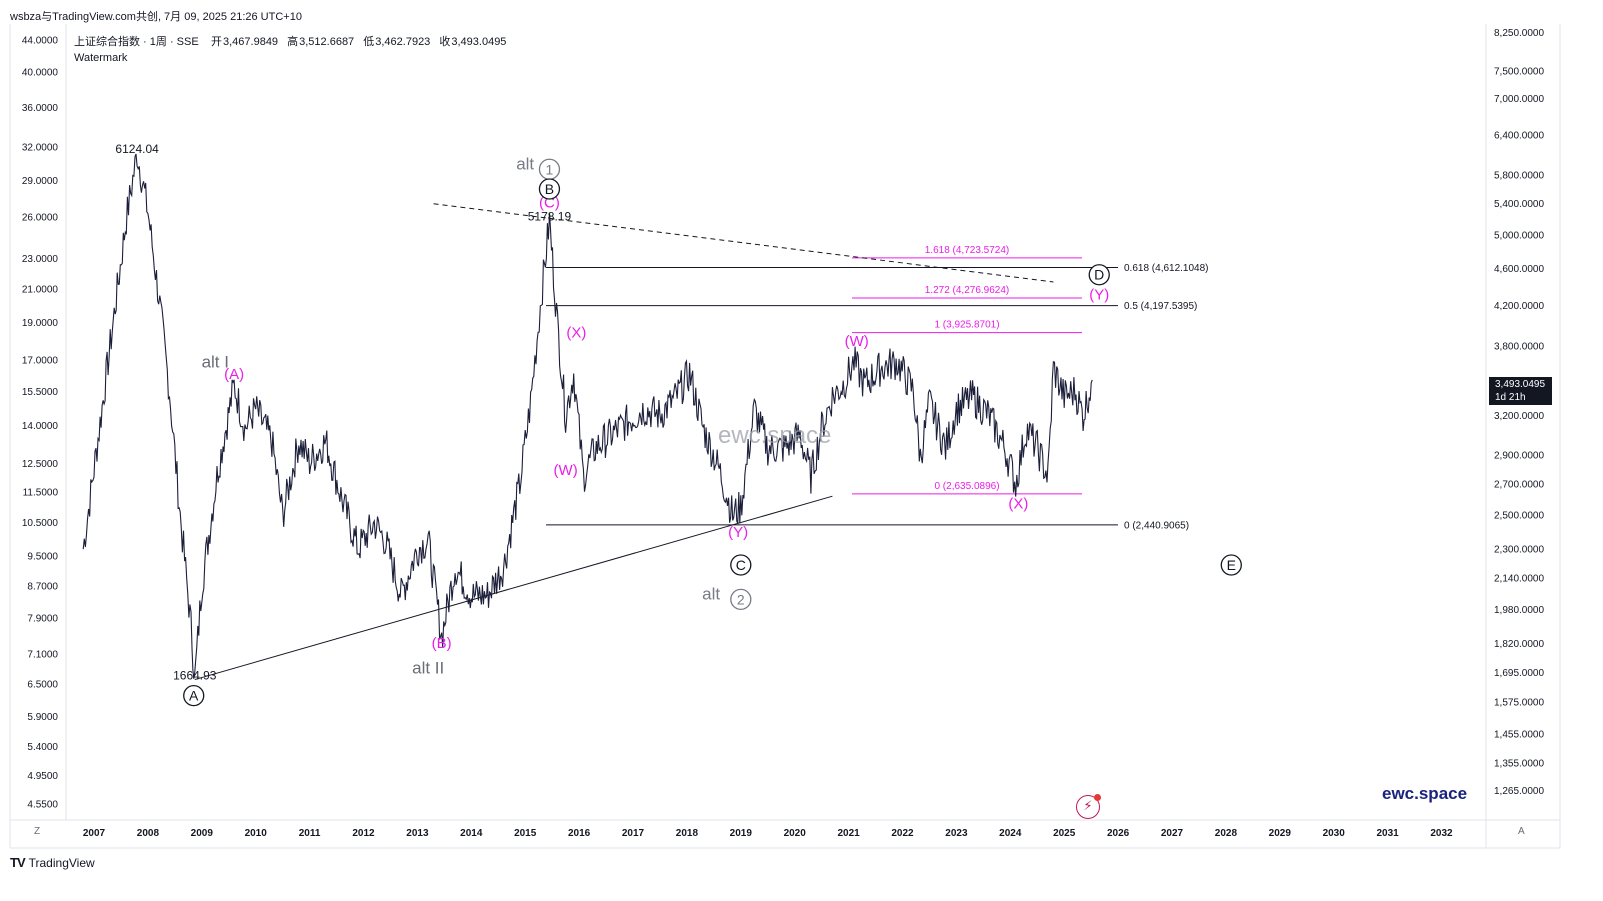 This screenshot has width=1603, height=901. What do you see at coordinates (1519, 485) in the screenshot?
I see `right-axis-tick: 2,700.0000` at bounding box center [1519, 485].